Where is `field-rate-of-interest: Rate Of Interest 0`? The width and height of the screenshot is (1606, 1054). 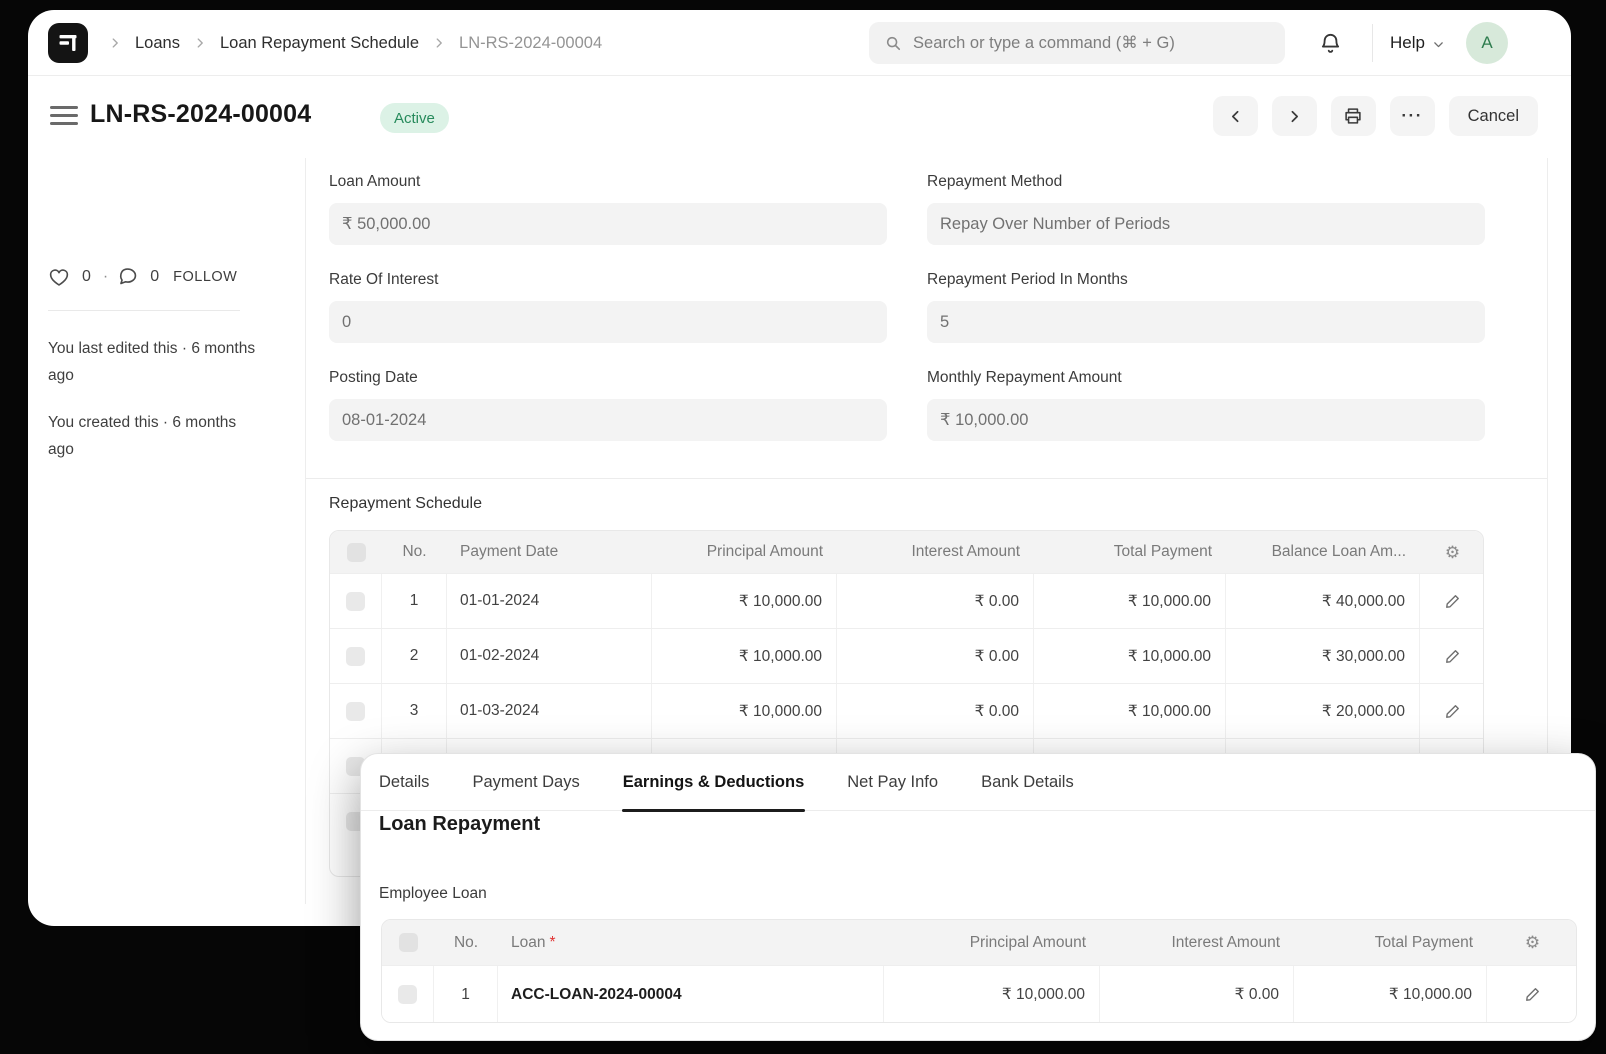 field-rate-of-interest: Rate Of Interest 0 is located at coordinates (608, 307).